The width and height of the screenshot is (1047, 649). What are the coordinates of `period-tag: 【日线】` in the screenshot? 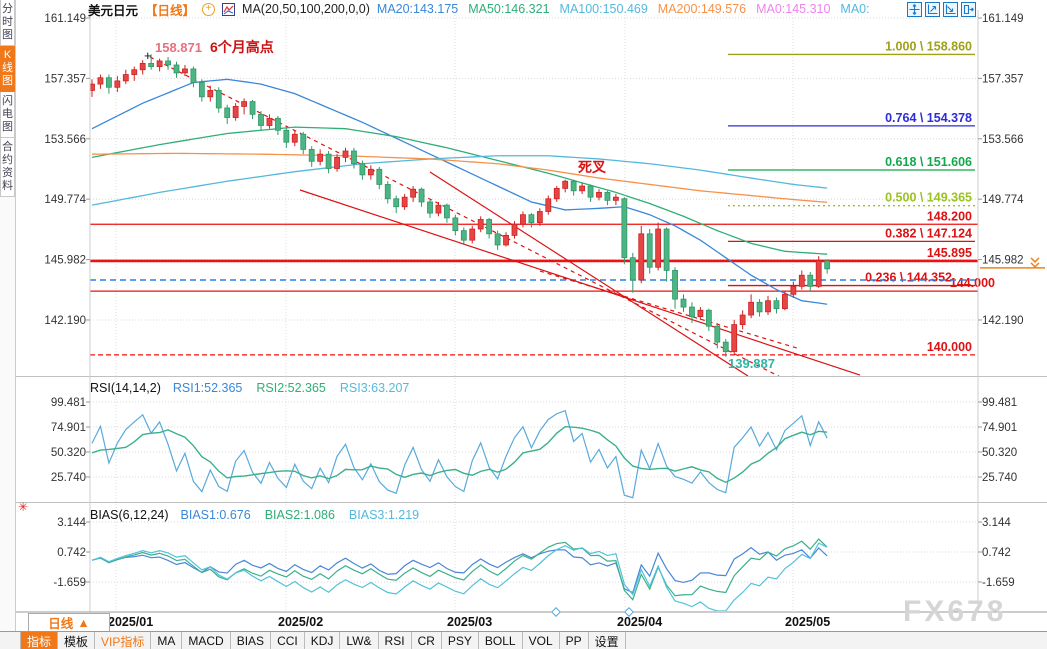 It's located at (170, 10).